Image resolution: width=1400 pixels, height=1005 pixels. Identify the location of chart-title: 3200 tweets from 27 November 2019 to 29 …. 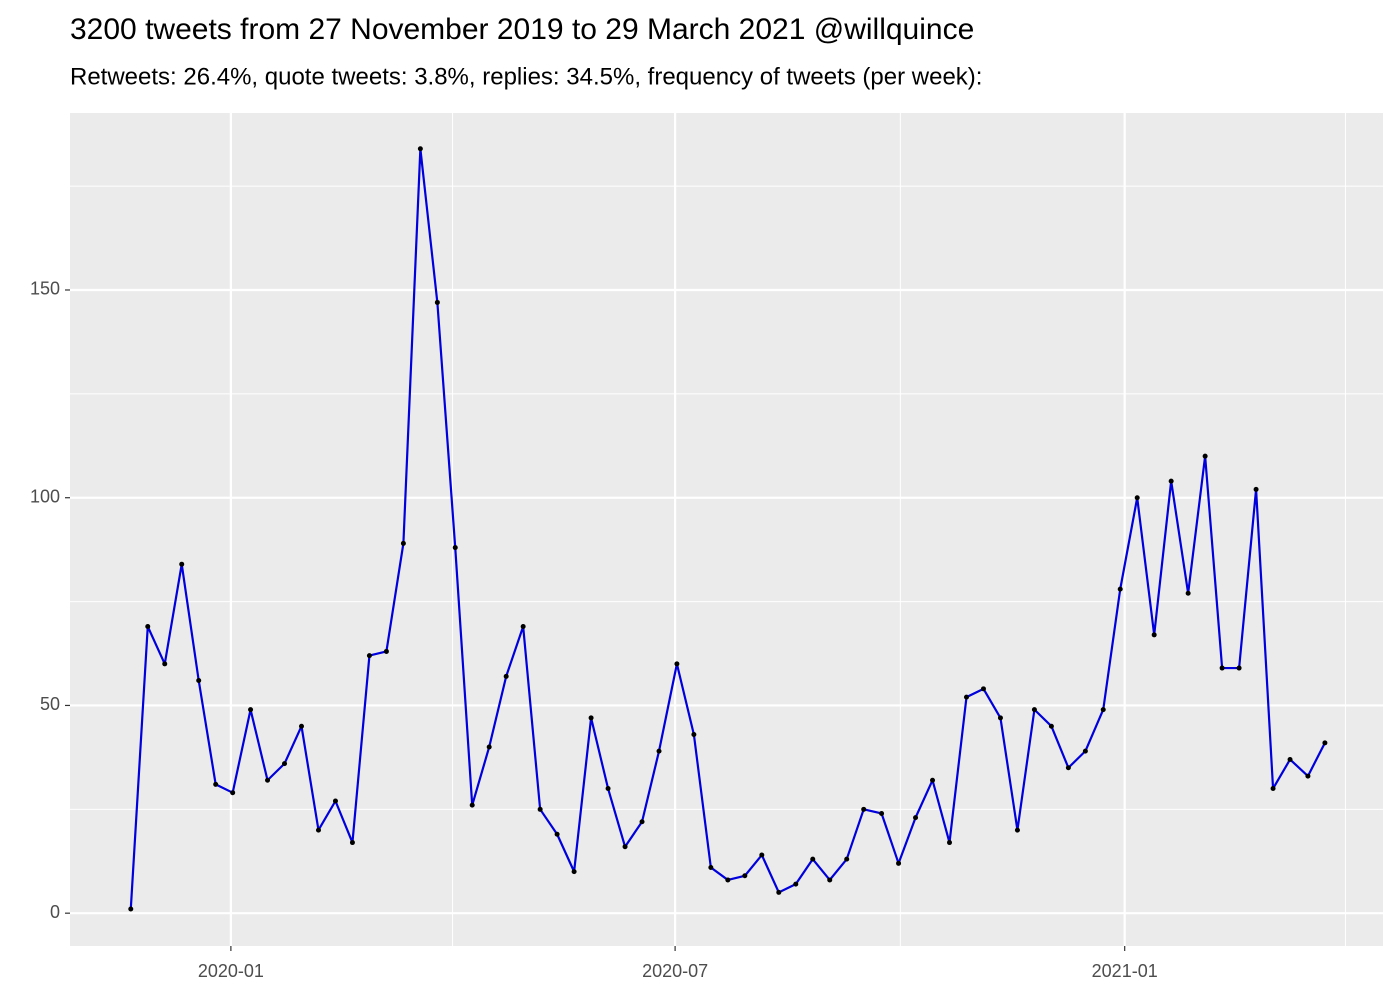
(522, 29).